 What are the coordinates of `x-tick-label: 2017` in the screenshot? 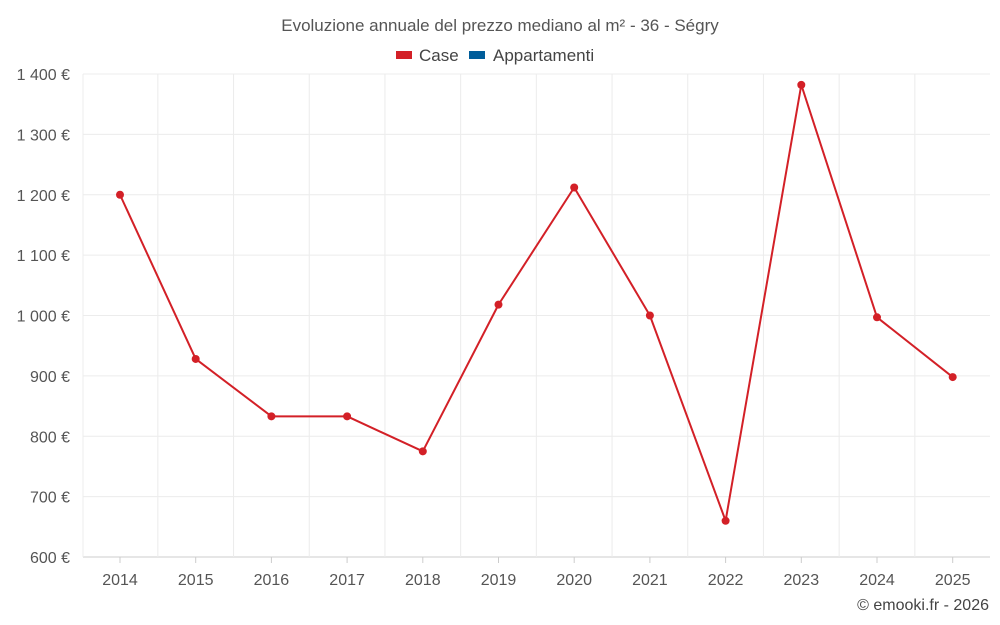 It's located at (347, 580).